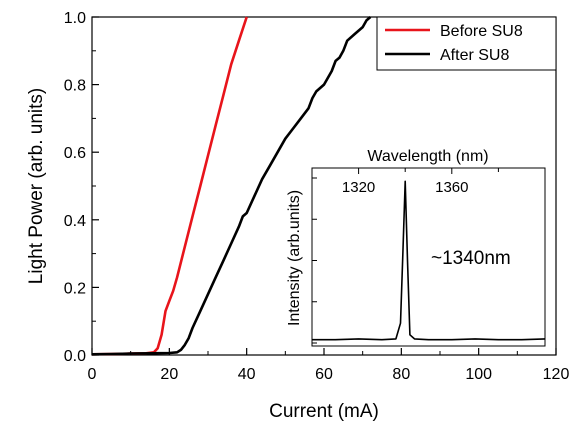 The image size is (571, 425). What do you see at coordinates (92, 374) in the screenshot?
I see `x-tick-label: 0` at bounding box center [92, 374].